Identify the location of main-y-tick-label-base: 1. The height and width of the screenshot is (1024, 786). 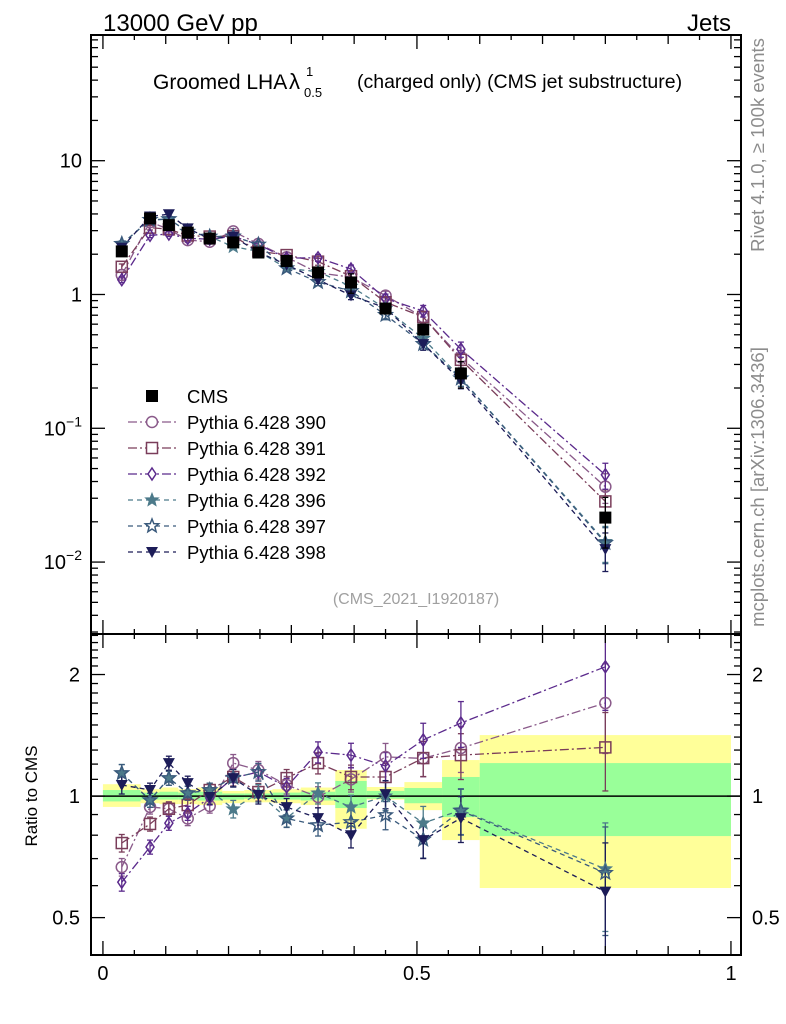
(76, 296).